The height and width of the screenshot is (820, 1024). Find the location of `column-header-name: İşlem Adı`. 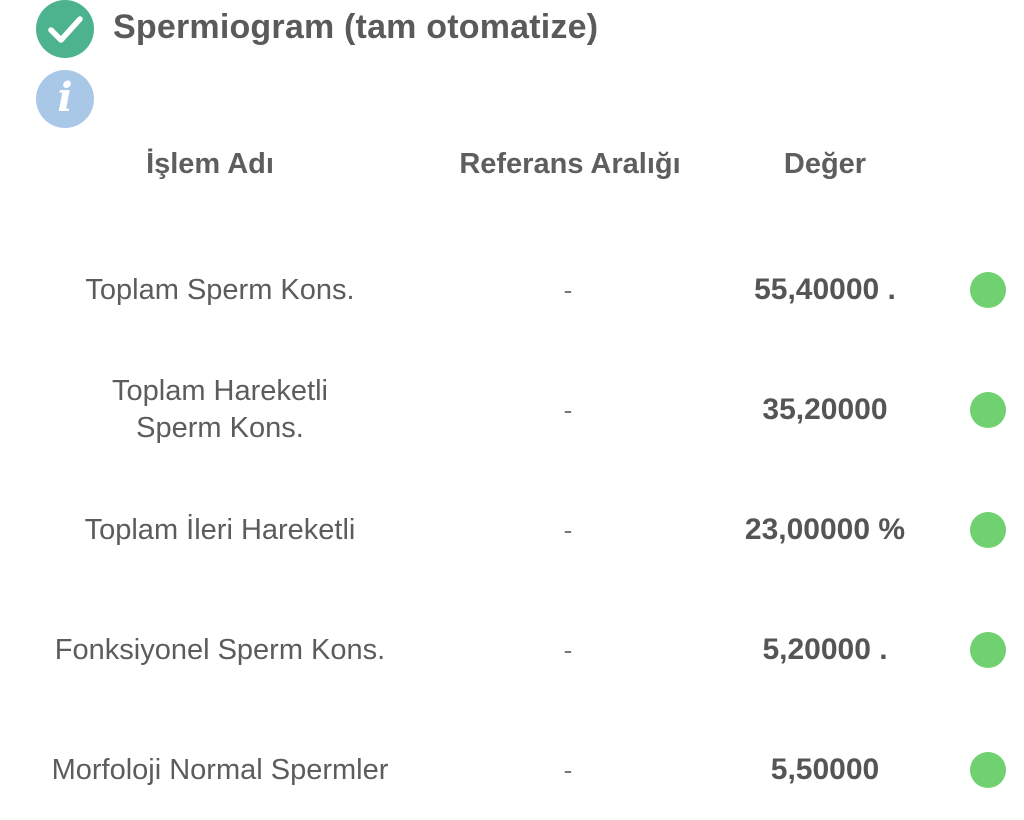

column-header-name: İşlem Adı is located at coordinates (210, 164).